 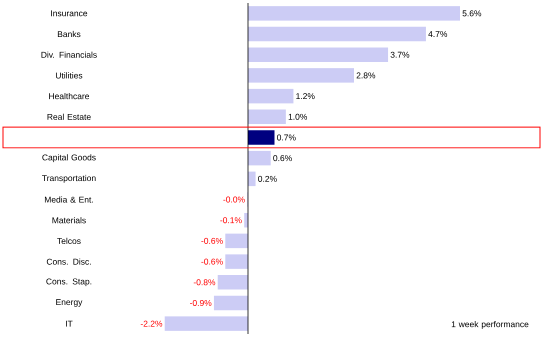 I want to click on data-label: 1.2%, so click(x=305, y=96).